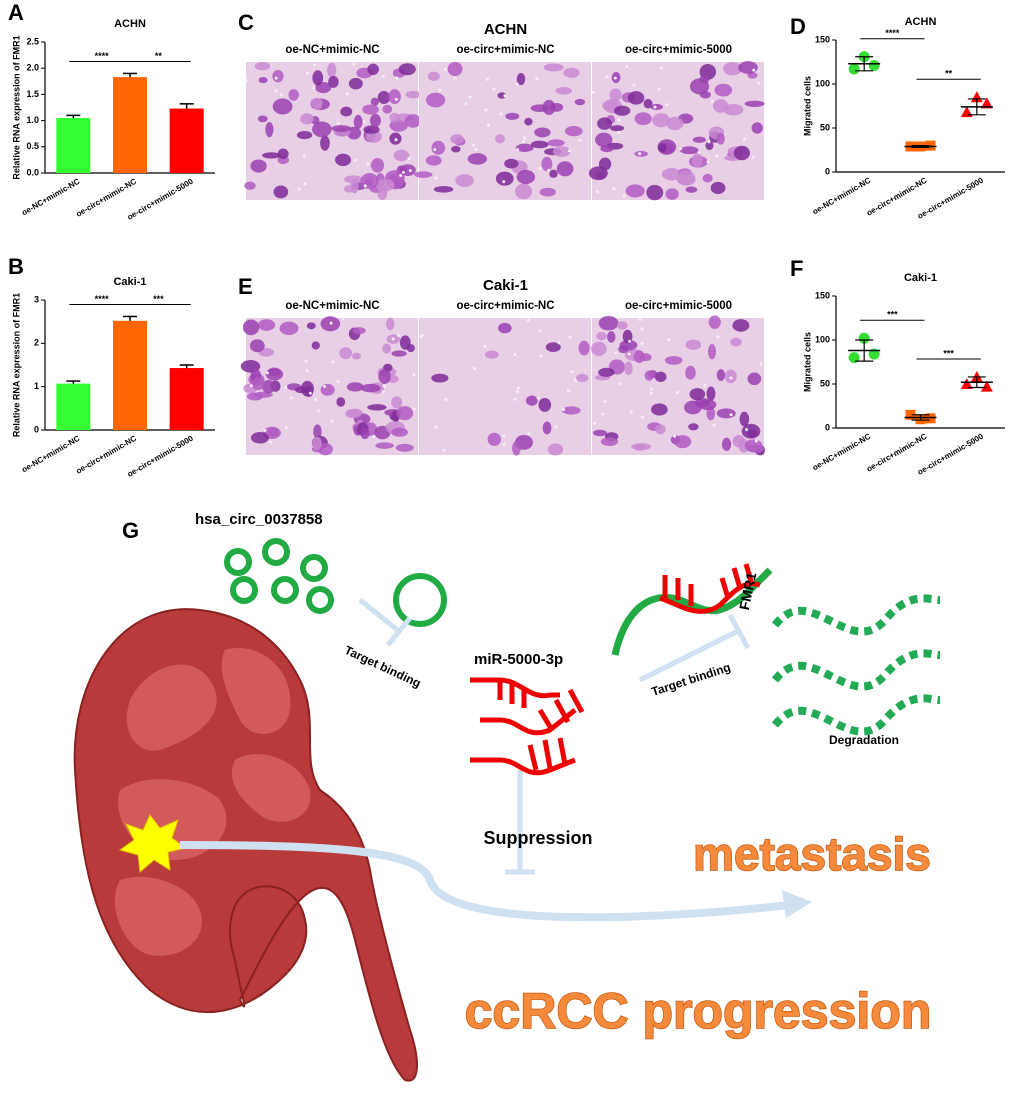 This screenshot has height=1094, width=1020. I want to click on metastasis-label: metastasis, so click(812, 854).